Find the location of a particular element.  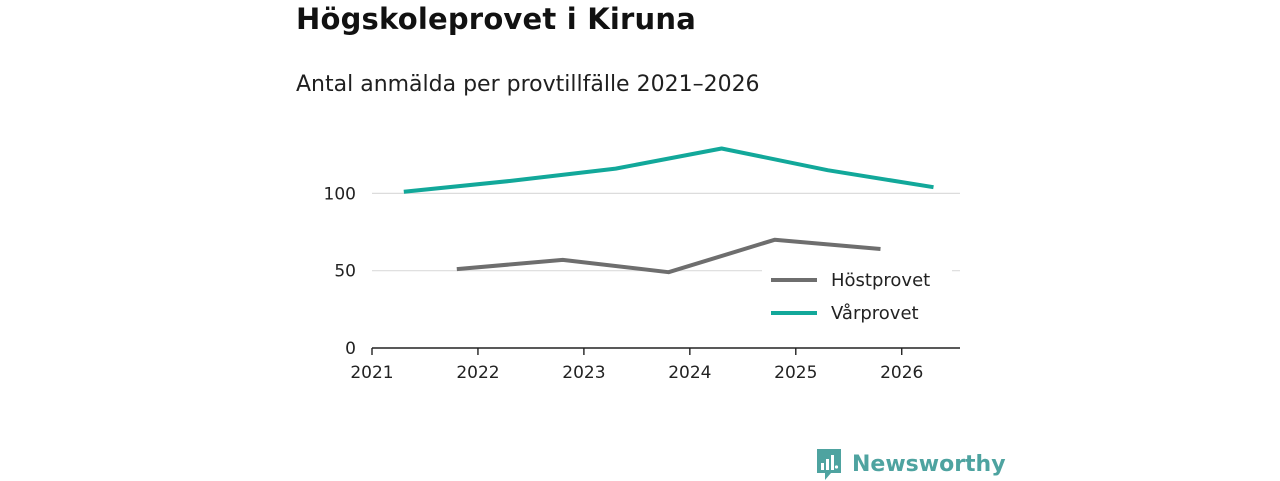

x-tick-label: 2024 is located at coordinates (689, 373).